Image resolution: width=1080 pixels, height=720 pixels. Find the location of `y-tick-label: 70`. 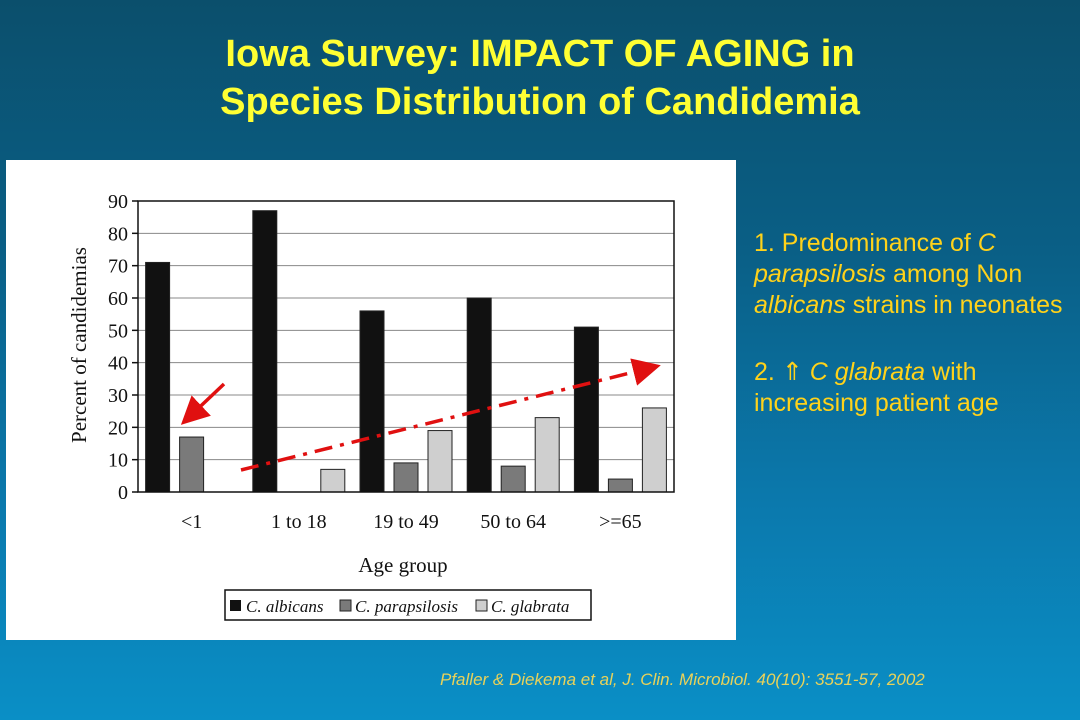

y-tick-label: 70 is located at coordinates (118, 267).